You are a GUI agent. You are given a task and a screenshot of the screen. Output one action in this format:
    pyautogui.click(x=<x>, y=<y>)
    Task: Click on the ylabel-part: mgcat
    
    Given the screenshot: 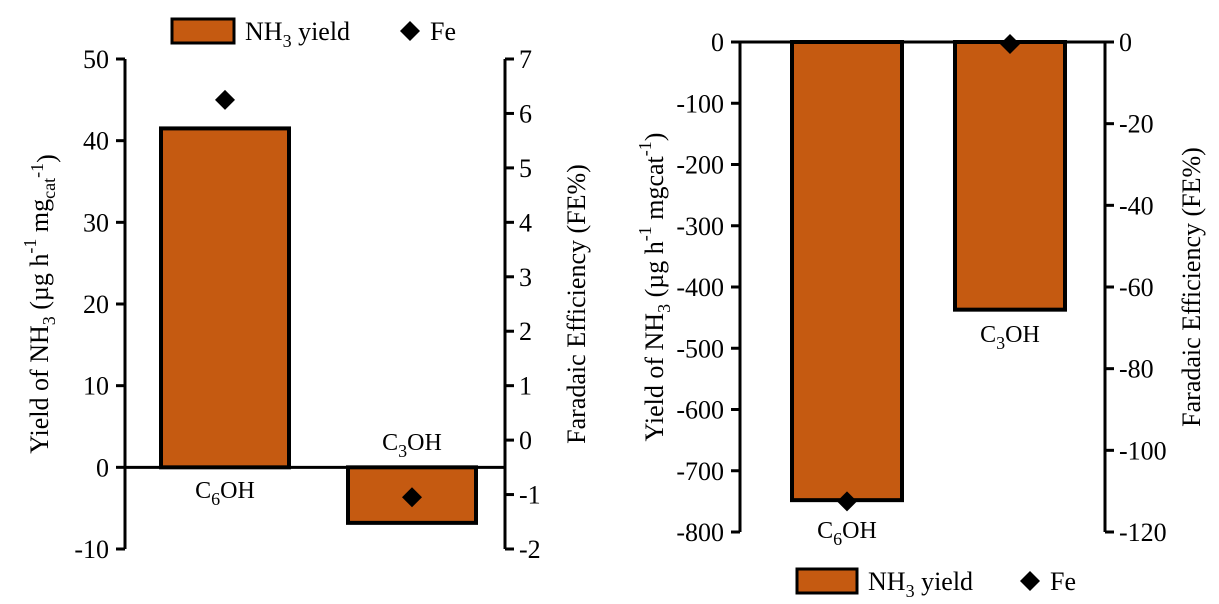 What is the action you would take?
    pyautogui.click(x=654, y=190)
    